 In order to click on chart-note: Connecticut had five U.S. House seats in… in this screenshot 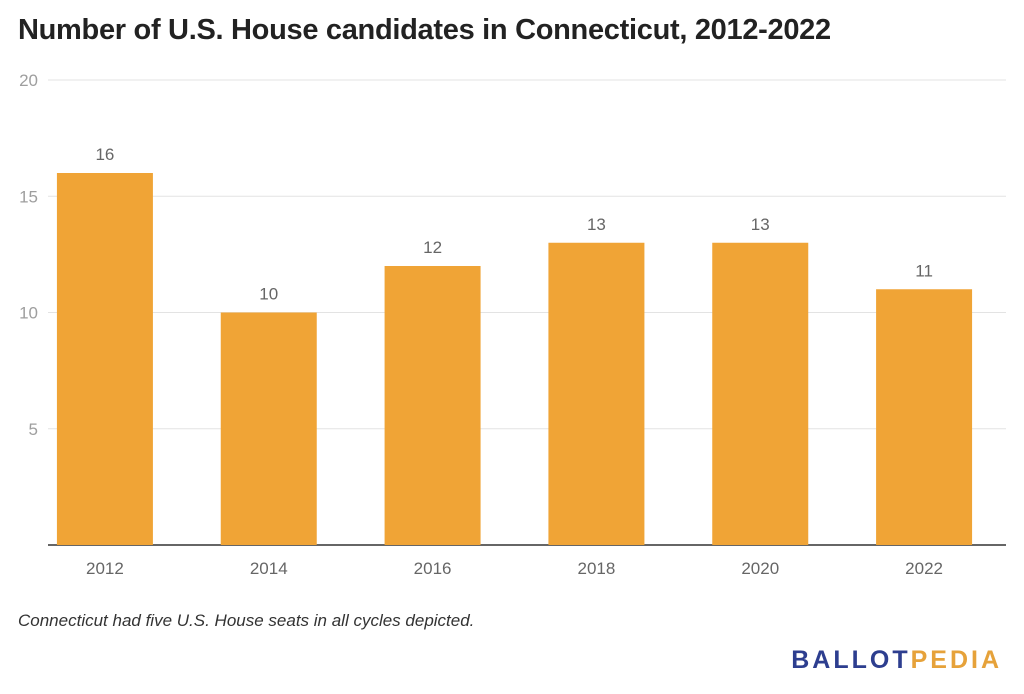, I will do `click(246, 620)`.